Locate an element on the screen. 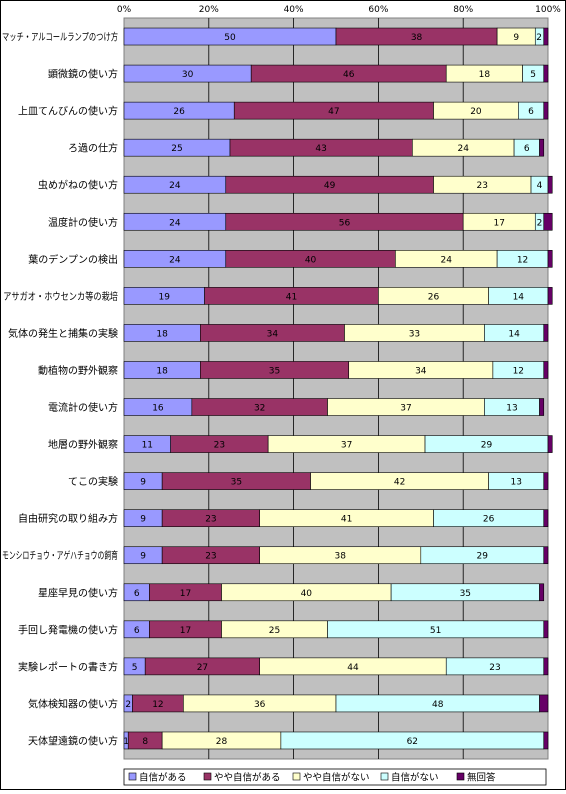 This screenshot has width=566, height=794. legend-label: 無回答 is located at coordinates (481, 778).